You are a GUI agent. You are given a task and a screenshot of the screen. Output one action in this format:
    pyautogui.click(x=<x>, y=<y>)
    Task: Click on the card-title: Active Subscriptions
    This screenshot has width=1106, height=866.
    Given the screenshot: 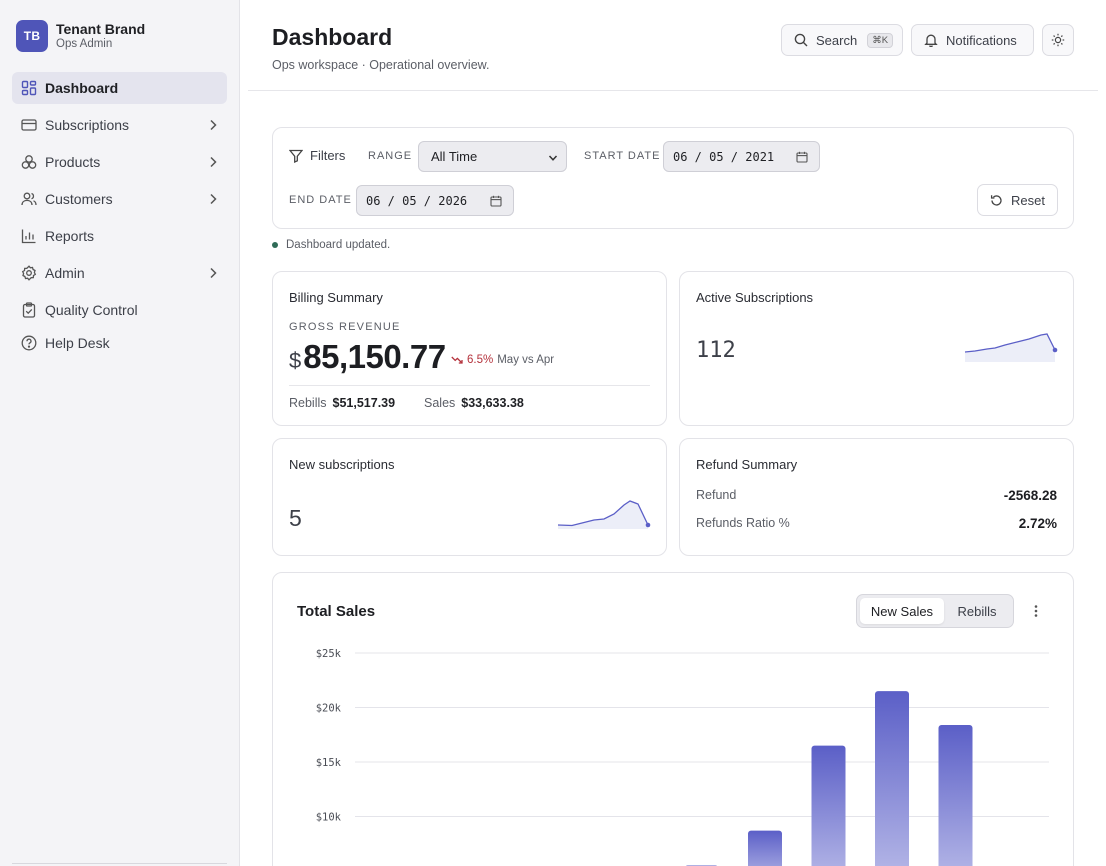 What is the action you would take?
    pyautogui.click(x=755, y=297)
    